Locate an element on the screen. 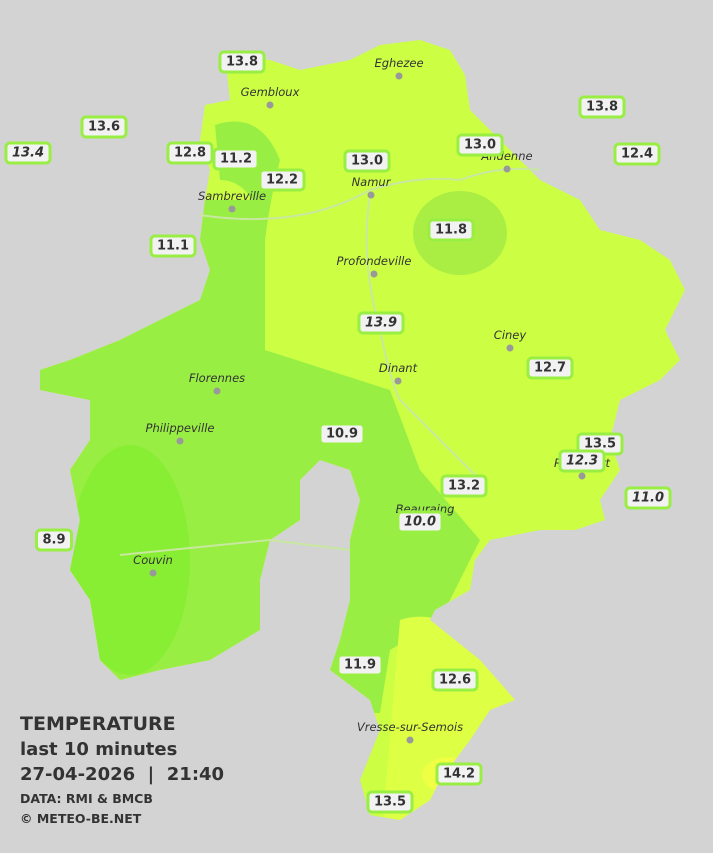  station-value: 13.2 is located at coordinates (464, 486).